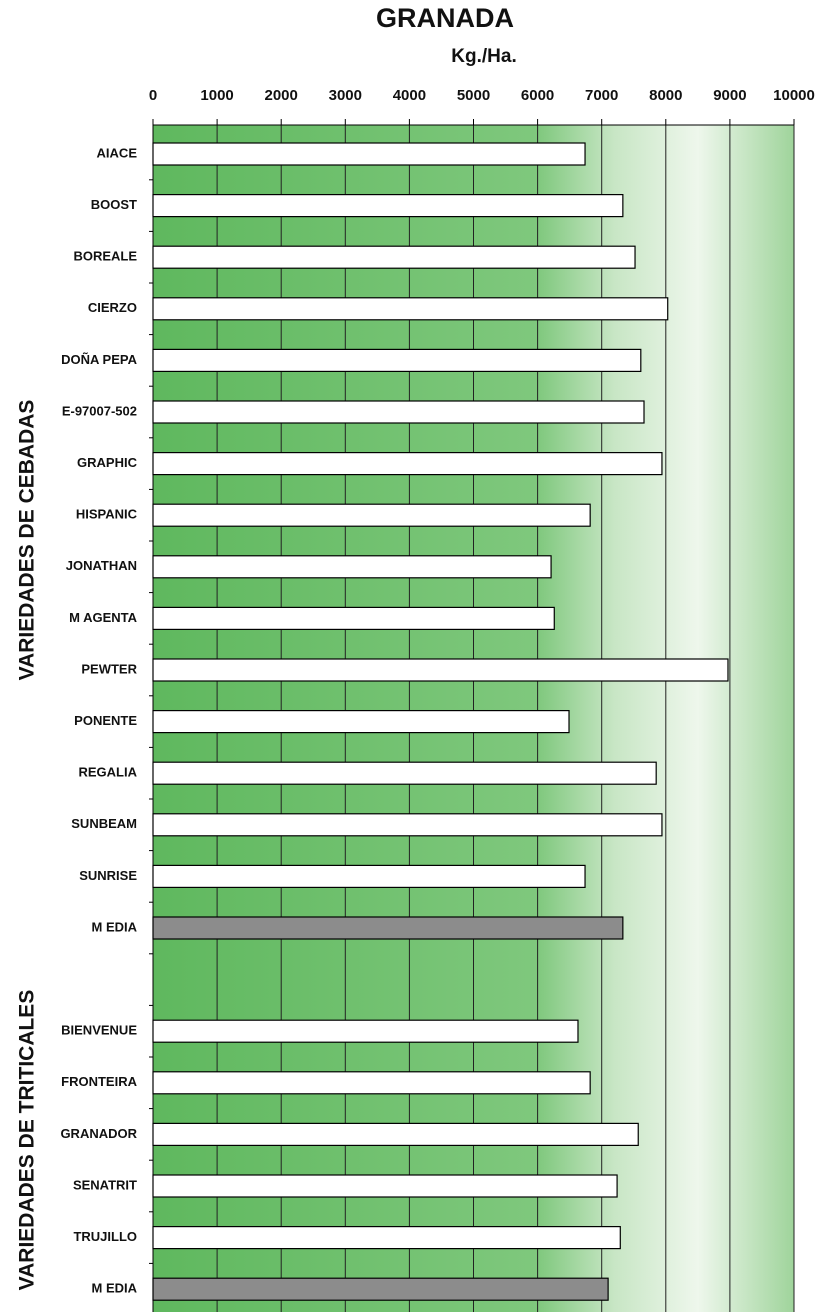 This screenshot has width=819, height=1312. Describe the element at coordinates (117, 152) in the screenshot. I see `y-tick-label: AIACE` at that location.